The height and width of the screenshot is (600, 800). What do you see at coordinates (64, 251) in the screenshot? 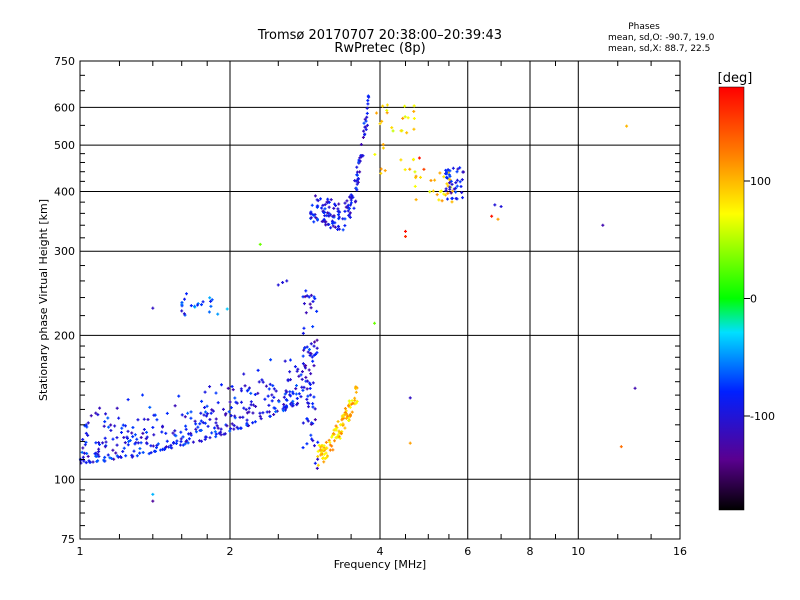
I see `y-tick-label: 300` at bounding box center [64, 251].